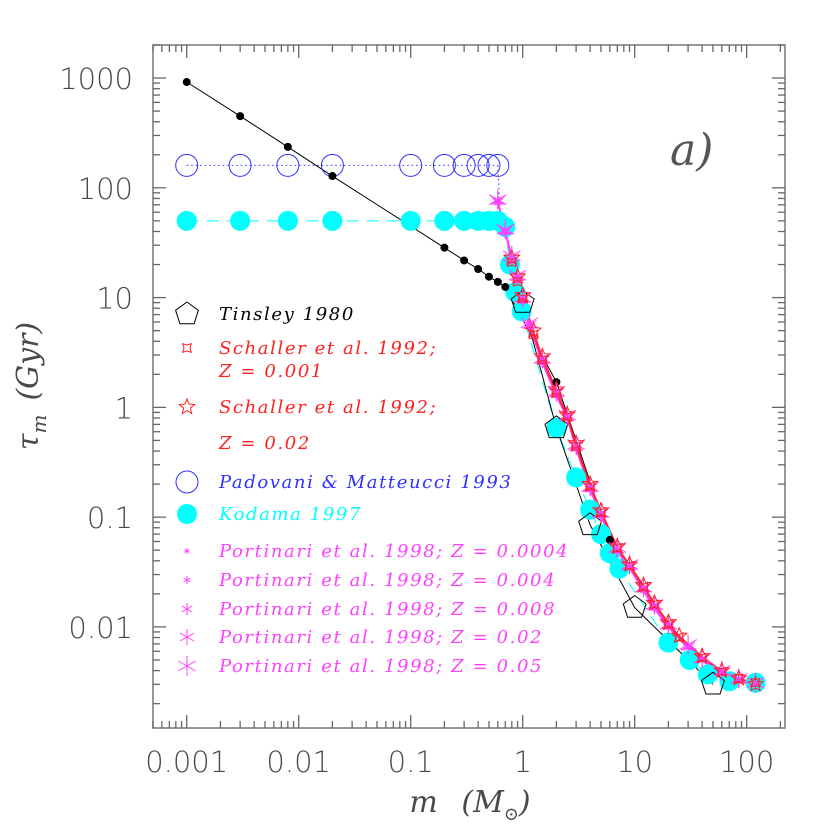 The image size is (830, 830). I want to click on x-label-unit-sub: ⊙, so click(511, 814).